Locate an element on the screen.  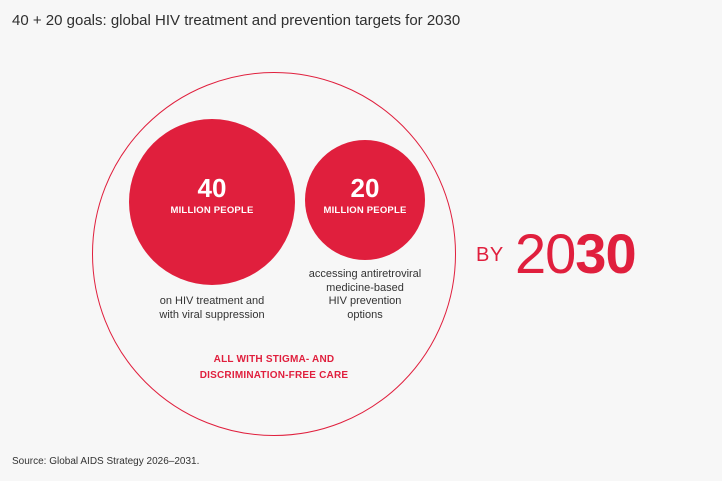
caption-line: HIV prevention is located at coordinates (365, 301).